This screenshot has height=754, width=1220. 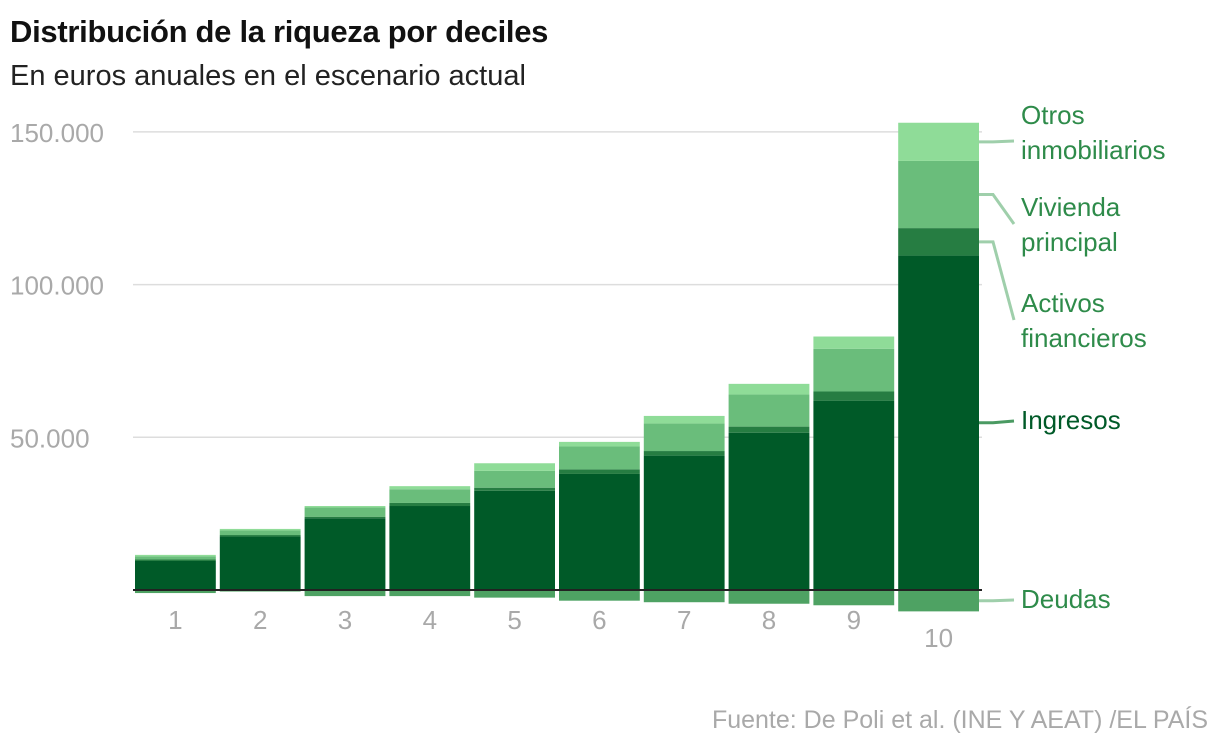 What do you see at coordinates (1063, 303) in the screenshot?
I see `legend-label-activos-financieros: Activos` at bounding box center [1063, 303].